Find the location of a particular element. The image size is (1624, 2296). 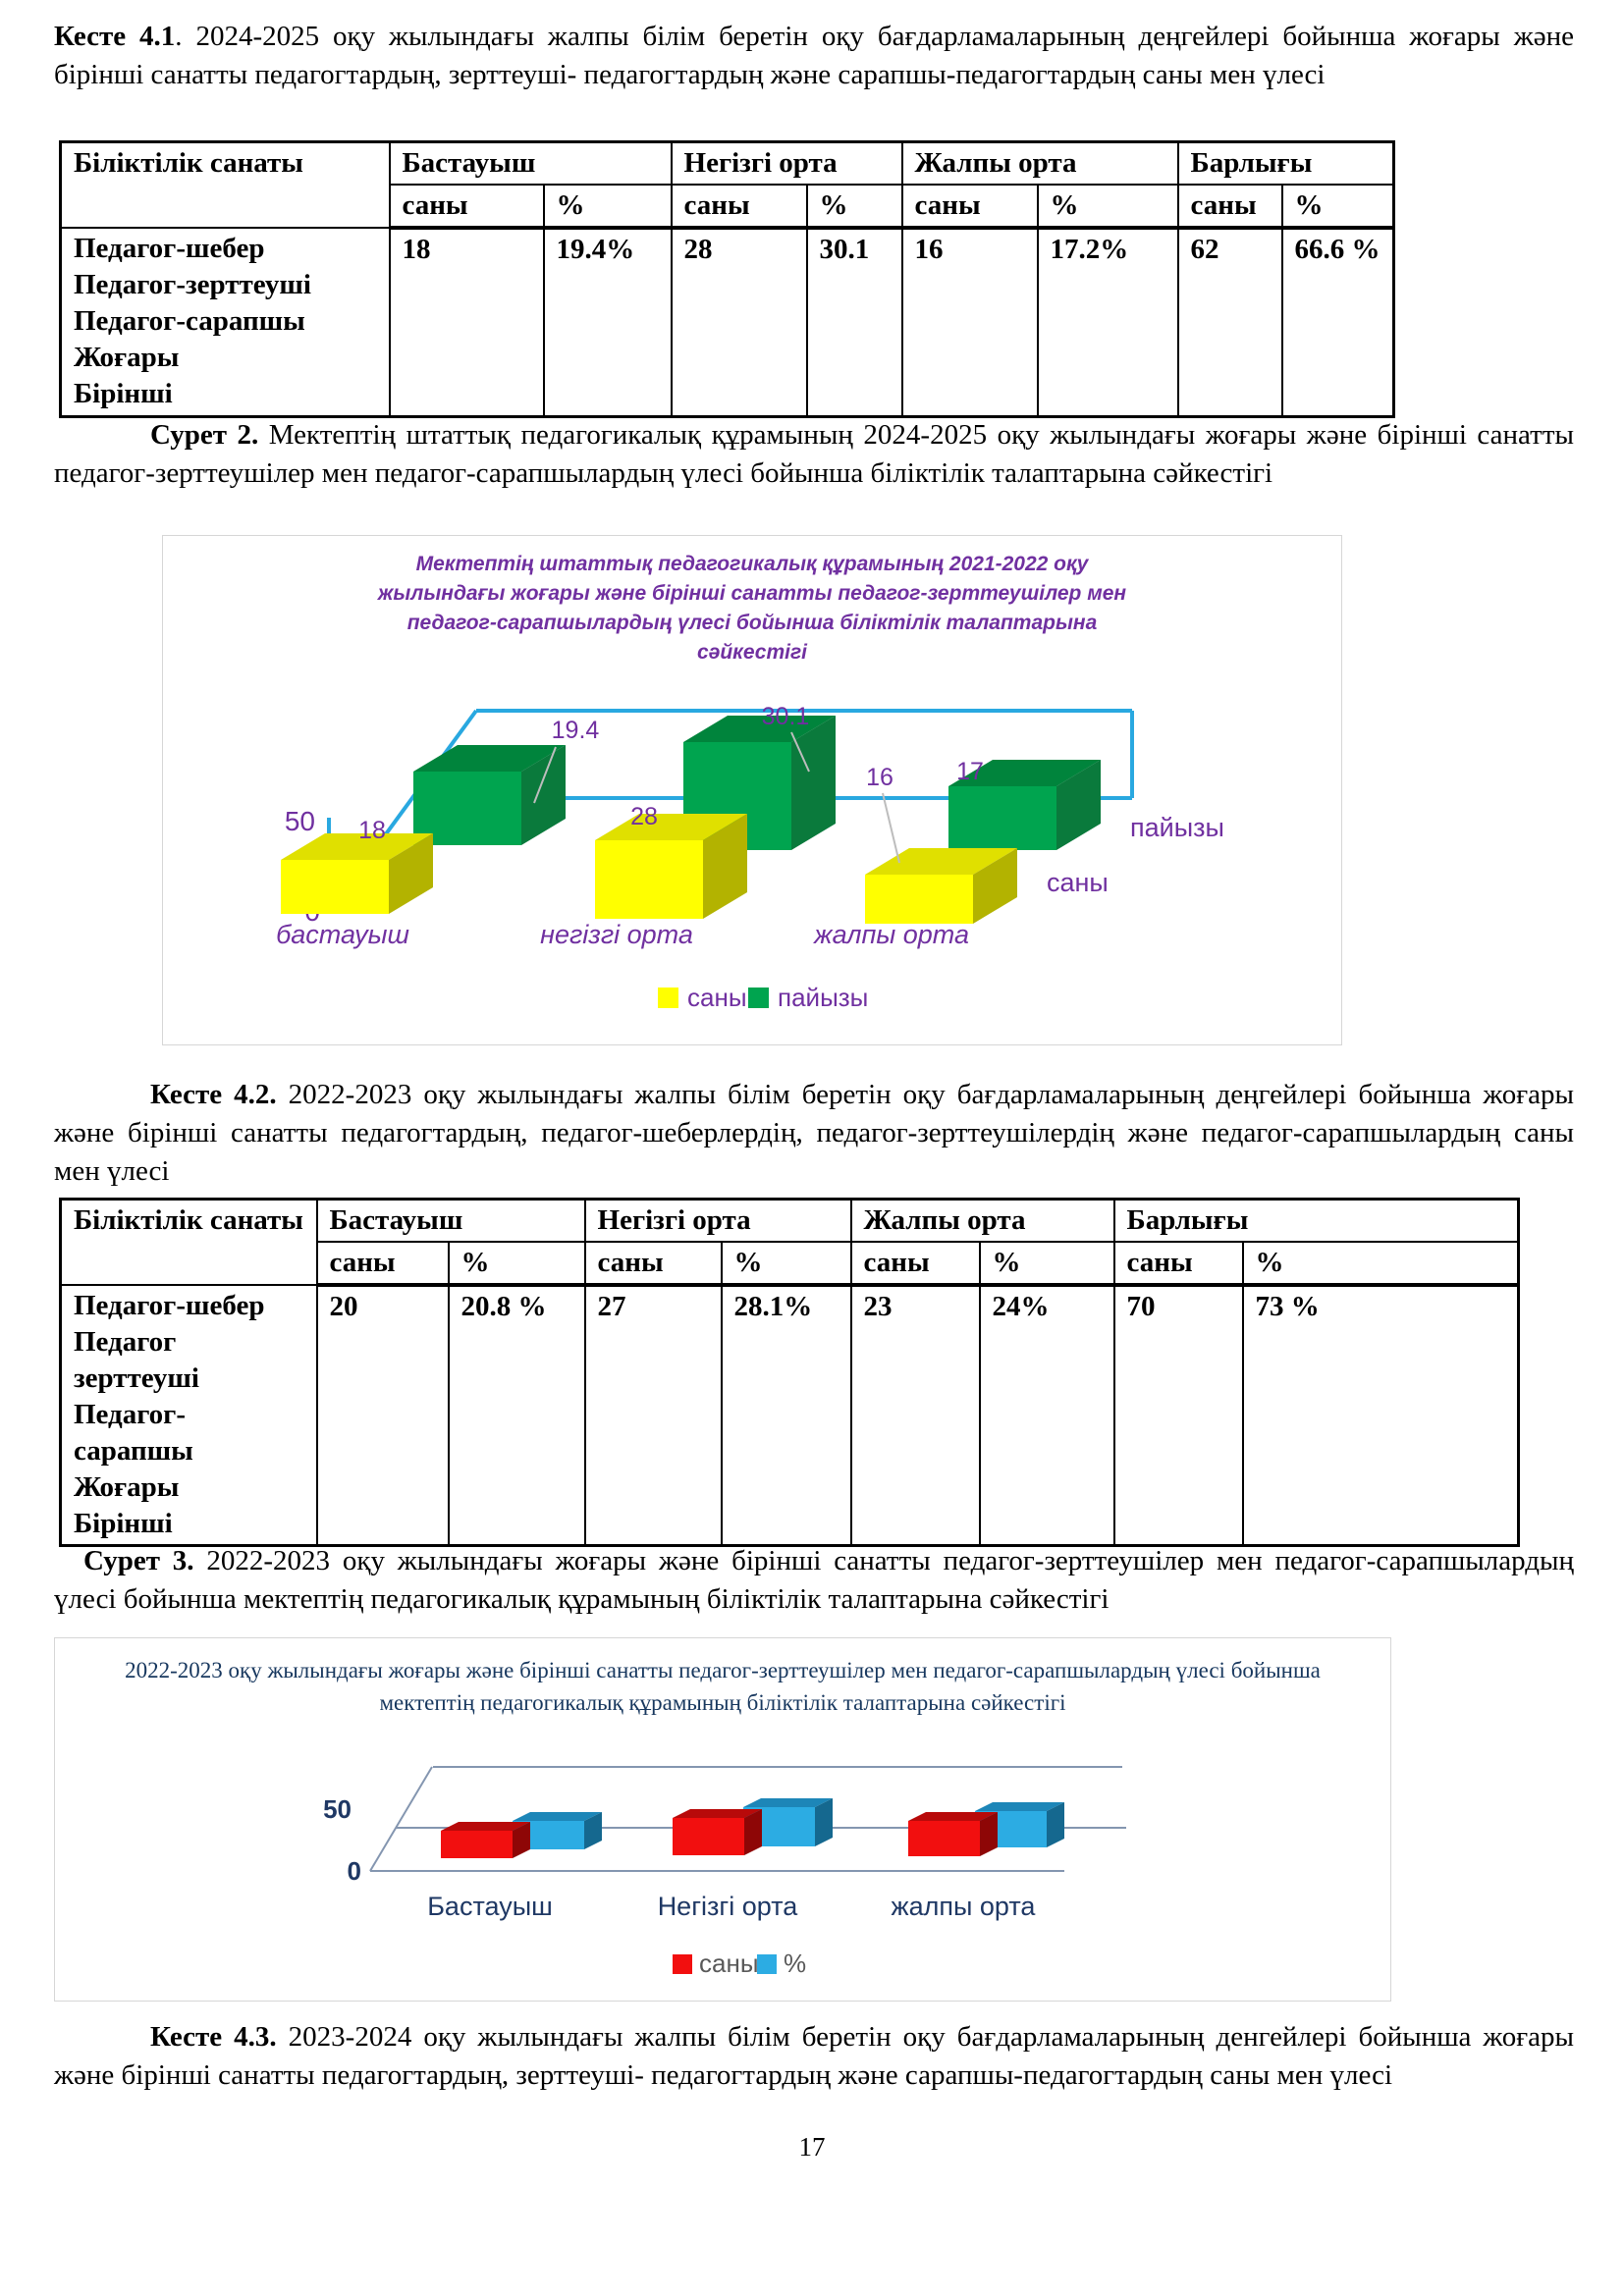

table2-group-header: Барлығы is located at coordinates (1316, 1220).